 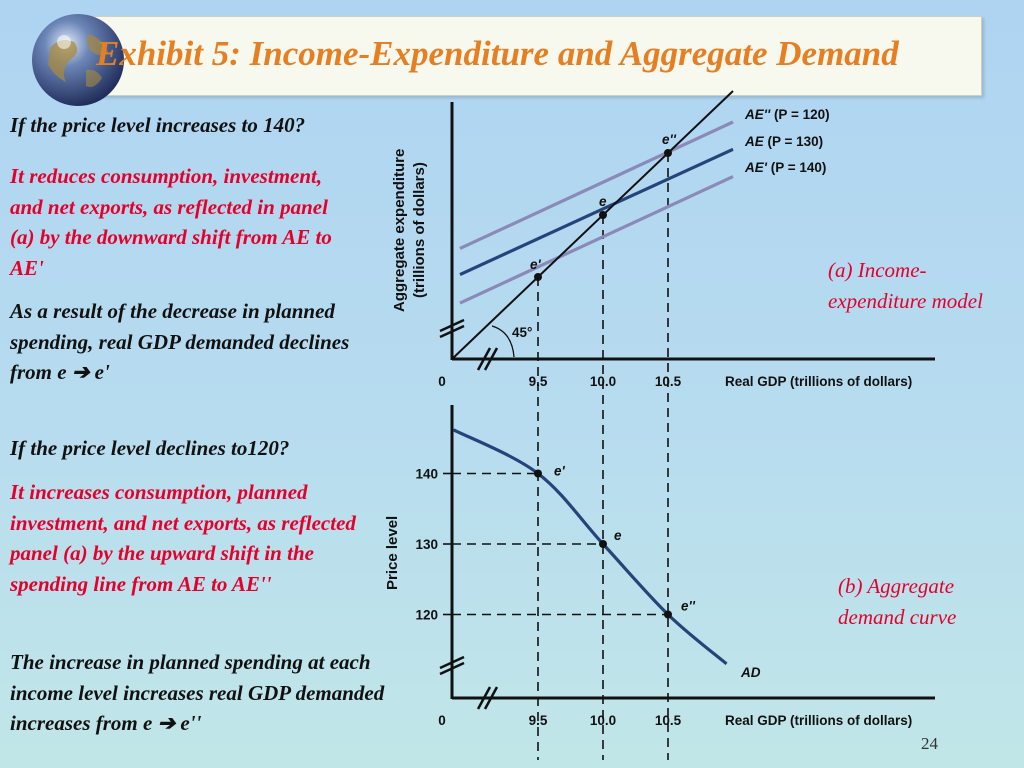 I want to click on panel-b-y-tick-140: 140, so click(x=426, y=474).